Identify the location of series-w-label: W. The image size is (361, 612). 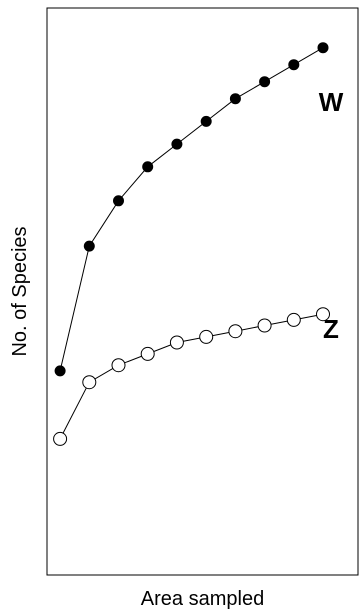
(331, 102).